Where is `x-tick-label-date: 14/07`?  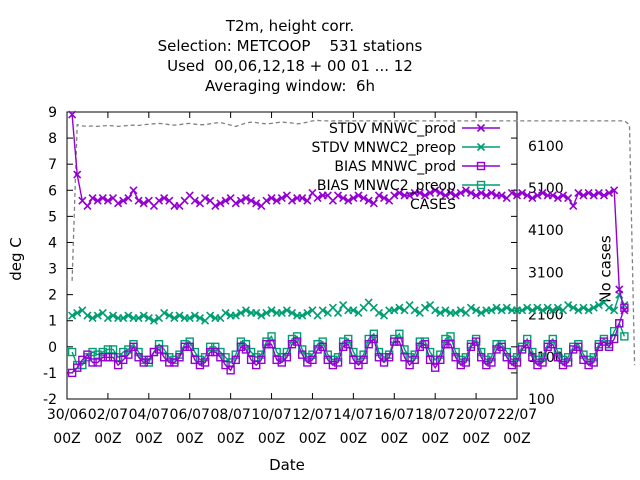 x-tick-label-date: 14/07 is located at coordinates (353, 415).